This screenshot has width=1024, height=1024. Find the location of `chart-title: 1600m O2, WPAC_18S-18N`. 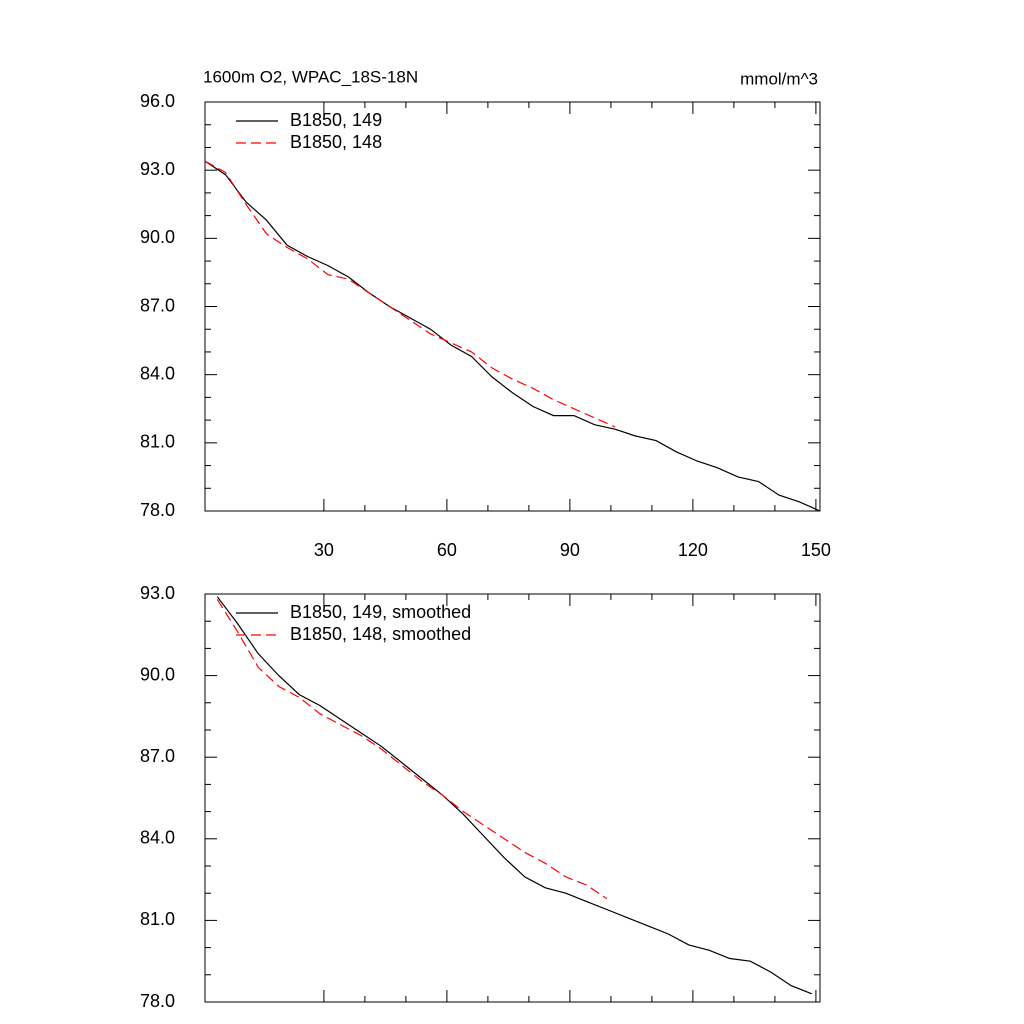

chart-title: 1600m O2, WPAC_18S-18N is located at coordinates (310, 76).